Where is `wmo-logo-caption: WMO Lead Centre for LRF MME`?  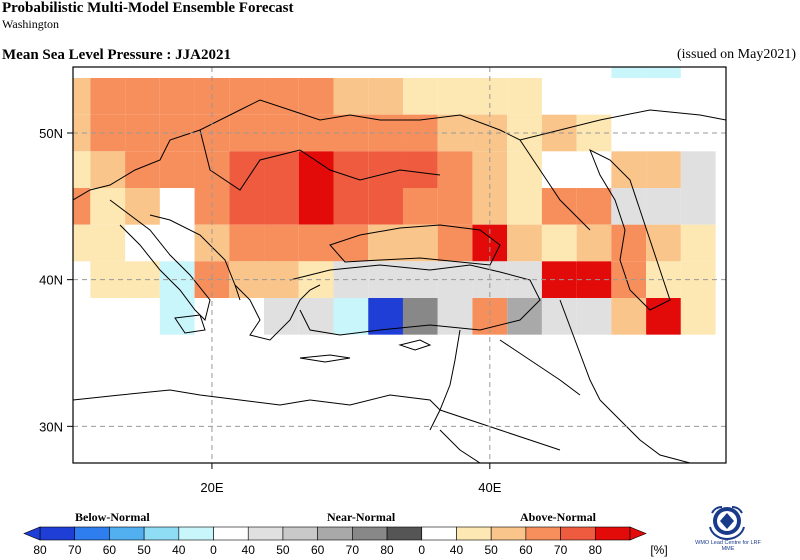 wmo-logo-caption: WMO Lead Centre for LRF MME is located at coordinates (728, 546).